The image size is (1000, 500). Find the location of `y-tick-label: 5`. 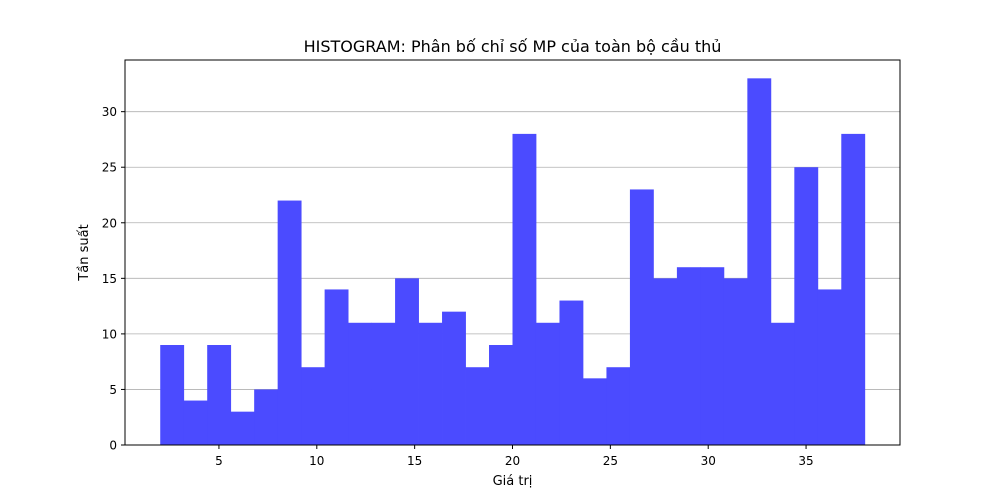

y-tick-label: 5 is located at coordinates (113, 390).